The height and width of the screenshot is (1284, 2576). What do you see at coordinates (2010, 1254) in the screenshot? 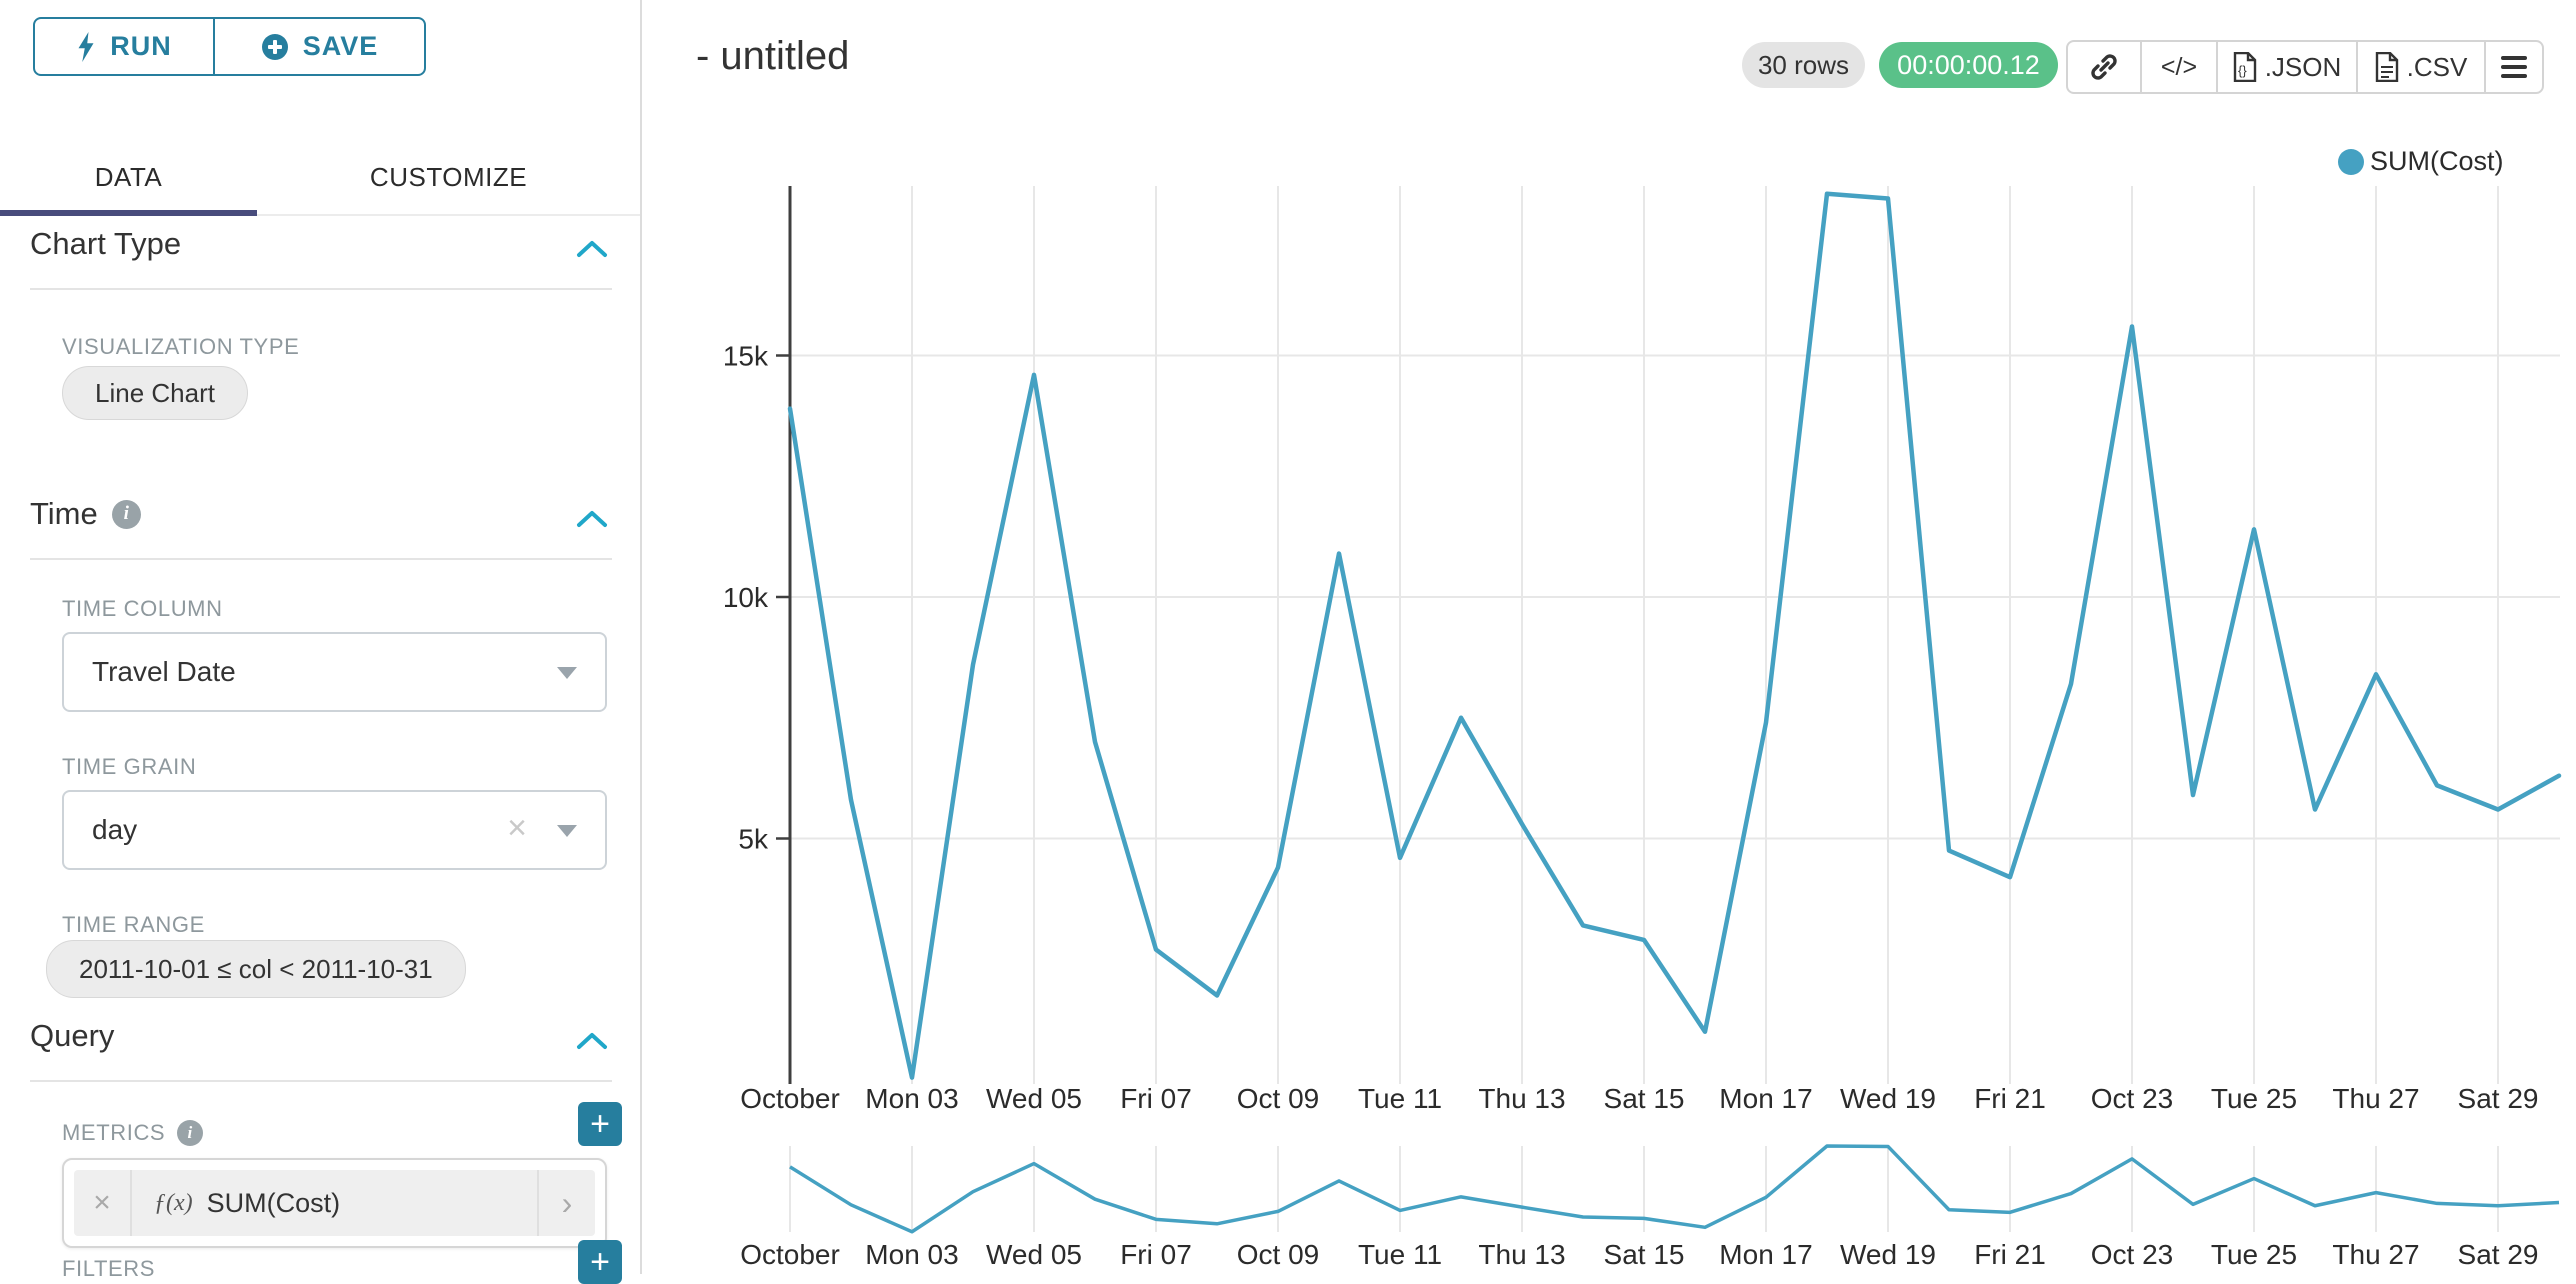
I see `brush-x-axis-label: Fri 21` at bounding box center [2010, 1254].